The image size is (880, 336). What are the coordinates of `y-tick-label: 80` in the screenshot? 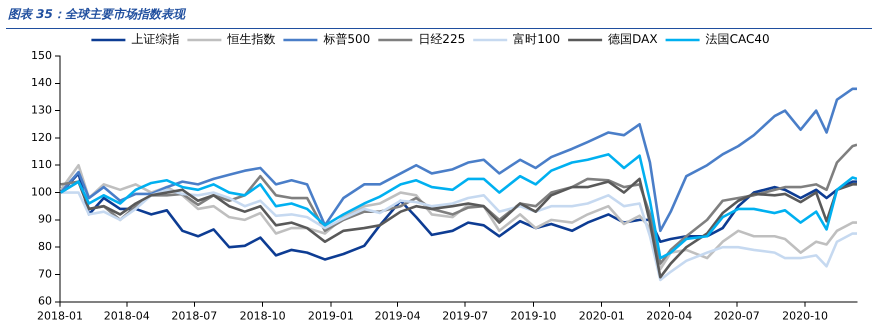 It's located at (45, 247).